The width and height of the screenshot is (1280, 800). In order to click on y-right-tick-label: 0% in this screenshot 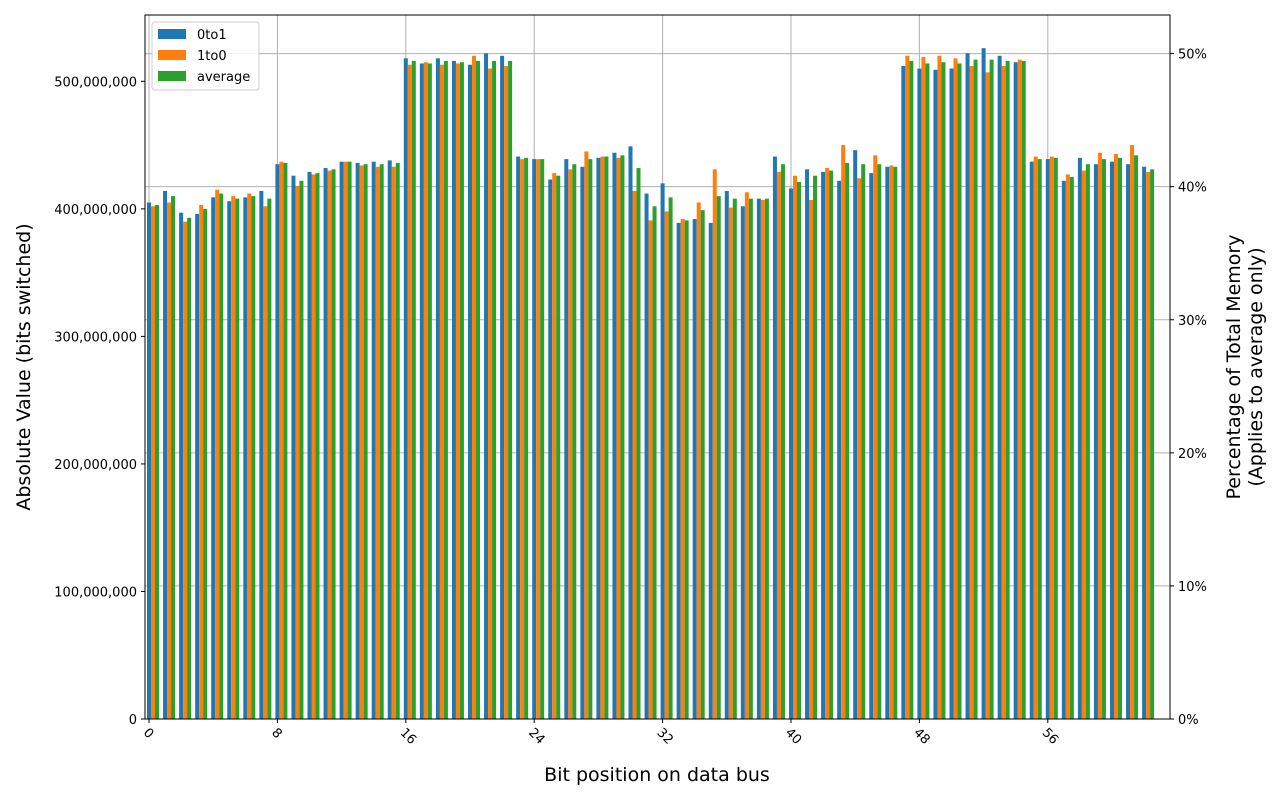, I will do `click(1188, 720)`.